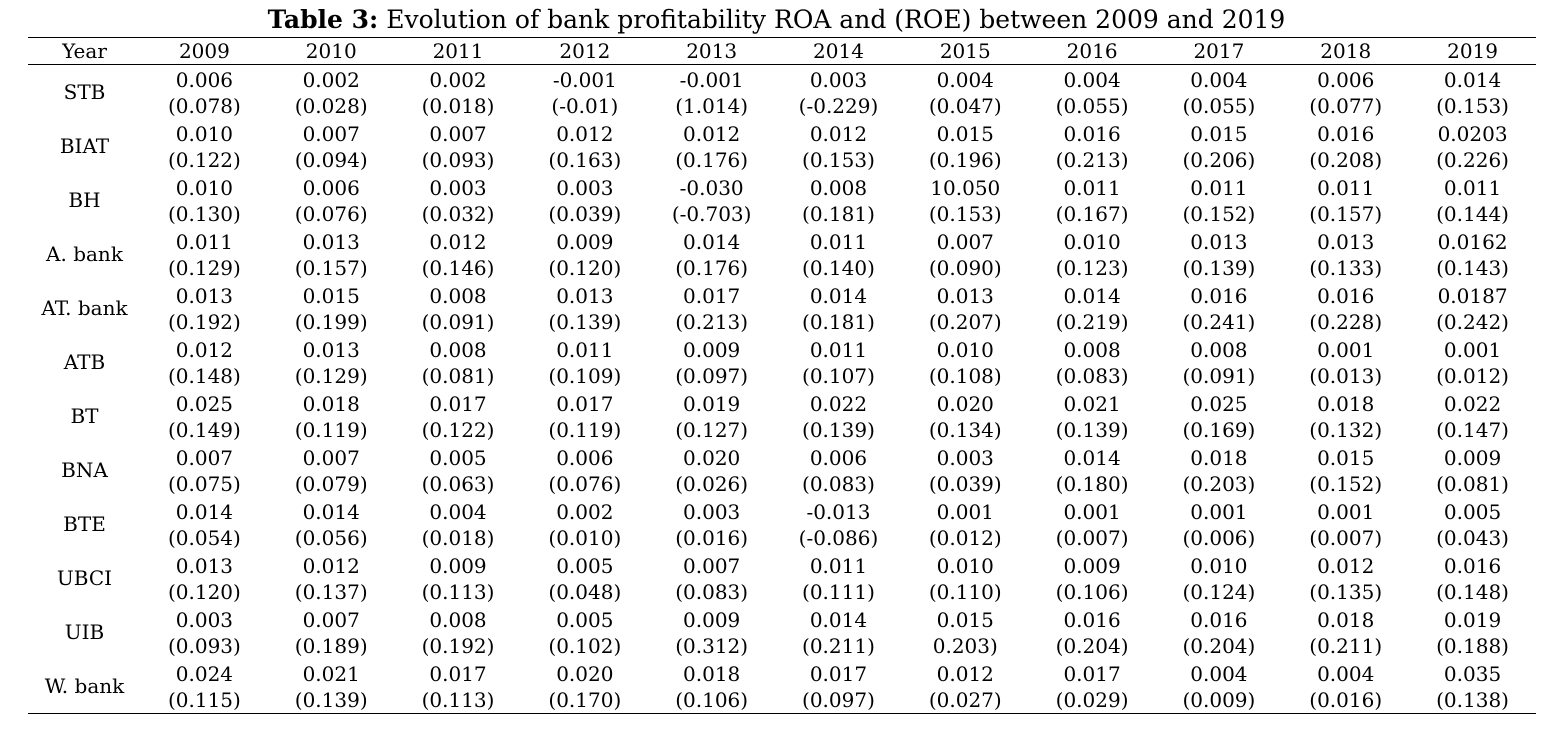 The image size is (1553, 732). I want to click on roe-value: (0.176), so click(712, 268).